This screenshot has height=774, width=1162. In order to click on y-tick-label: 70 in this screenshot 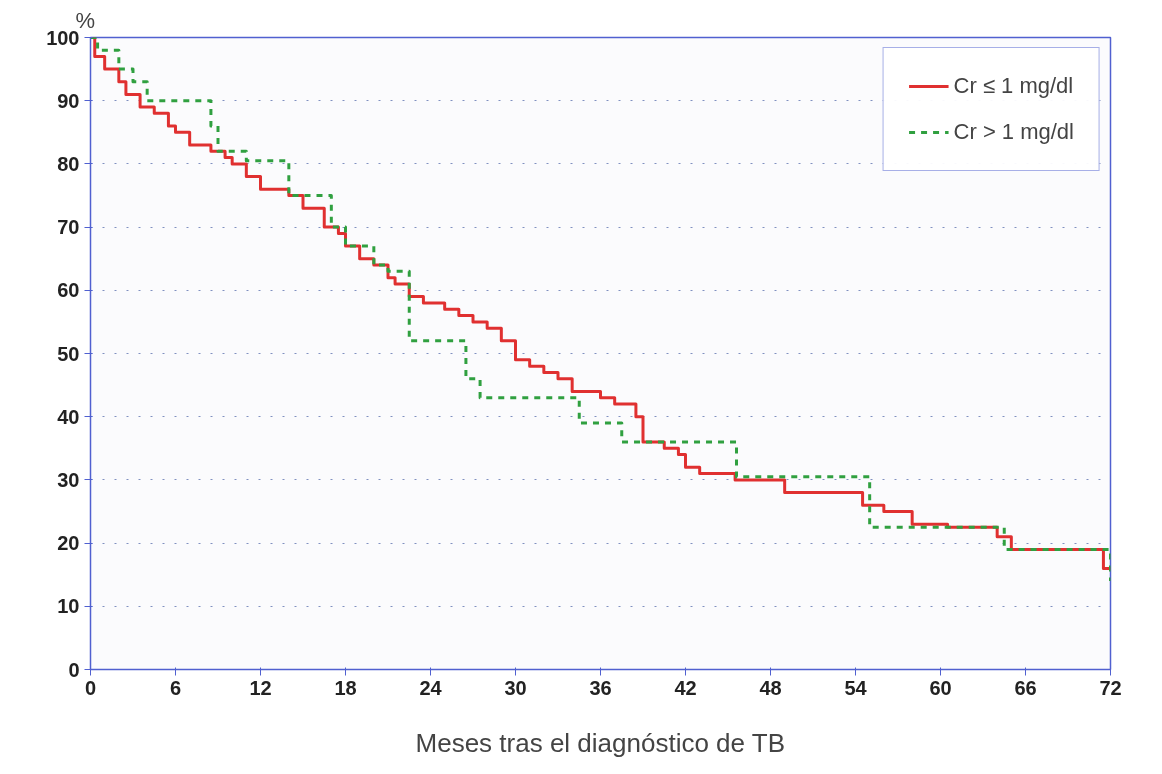, I will do `click(68, 227)`.